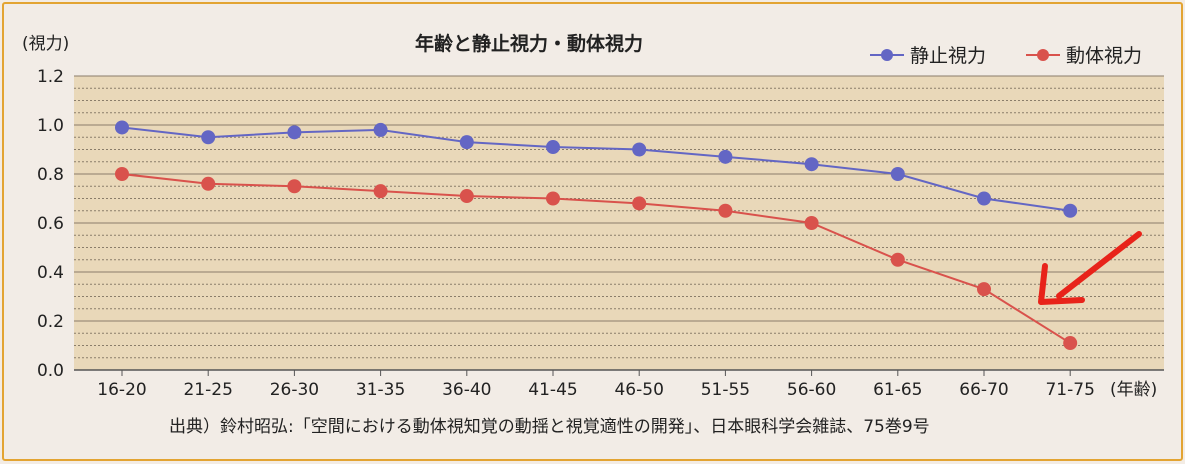  I want to click on x-tick-label: 51-55, so click(725, 390).